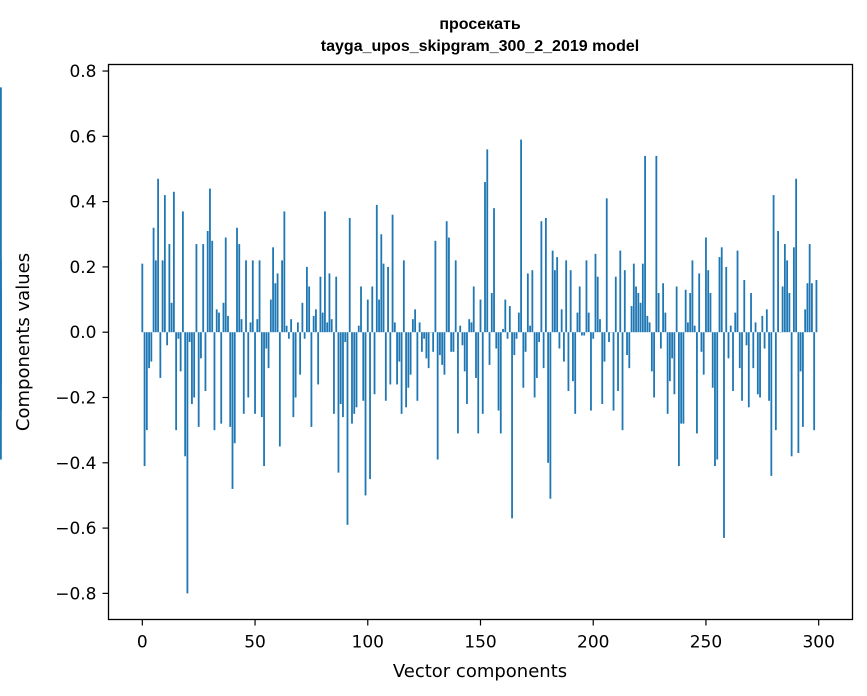  Describe the element at coordinates (23, 342) in the screenshot. I see `y-axis-label: Components values` at that location.